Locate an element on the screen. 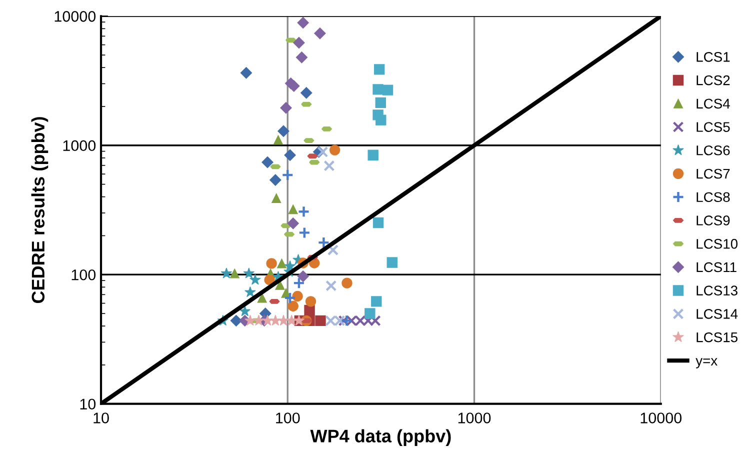 This screenshot has width=751, height=461. legend-label: LCS14 is located at coordinates (717, 314).